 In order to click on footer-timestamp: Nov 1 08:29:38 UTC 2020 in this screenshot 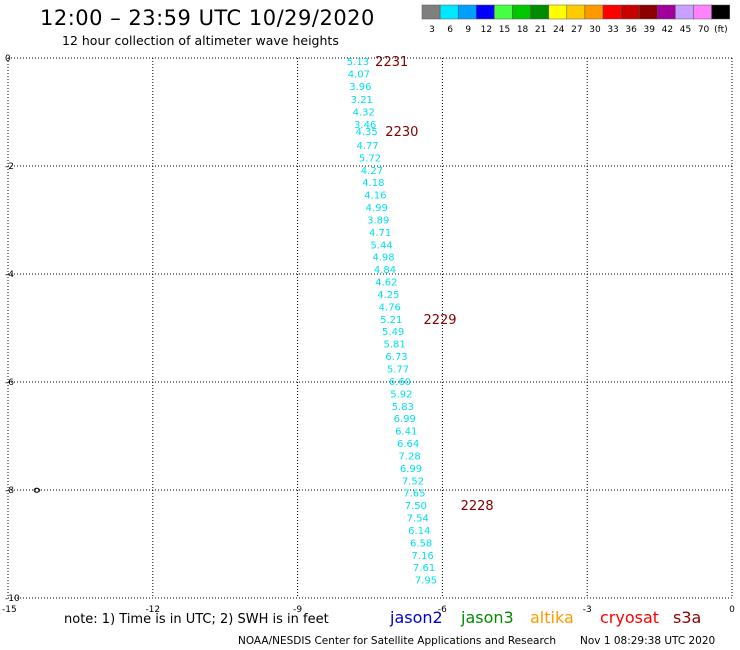, I will do `click(648, 641)`.